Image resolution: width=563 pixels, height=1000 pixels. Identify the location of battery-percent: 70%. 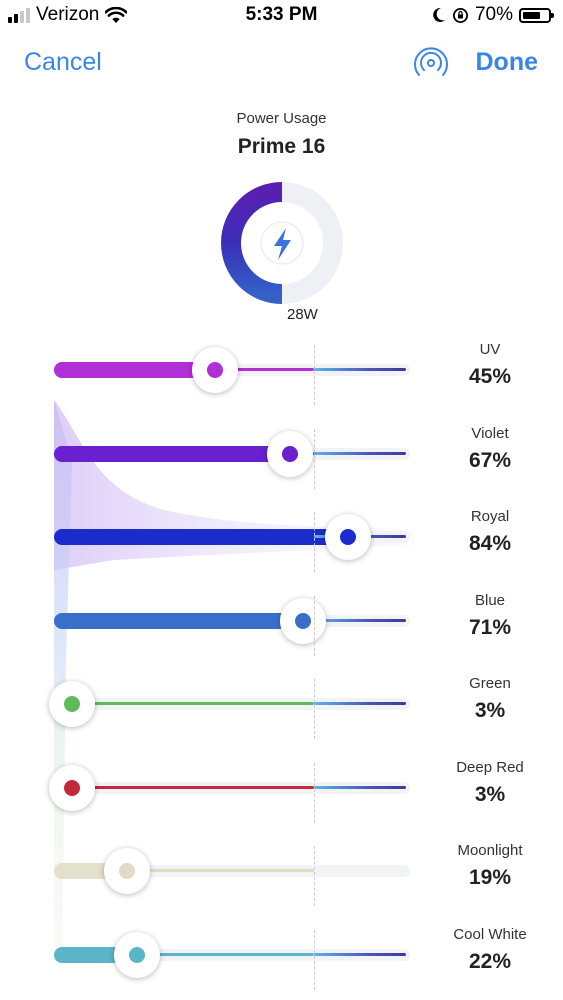
(493, 14).